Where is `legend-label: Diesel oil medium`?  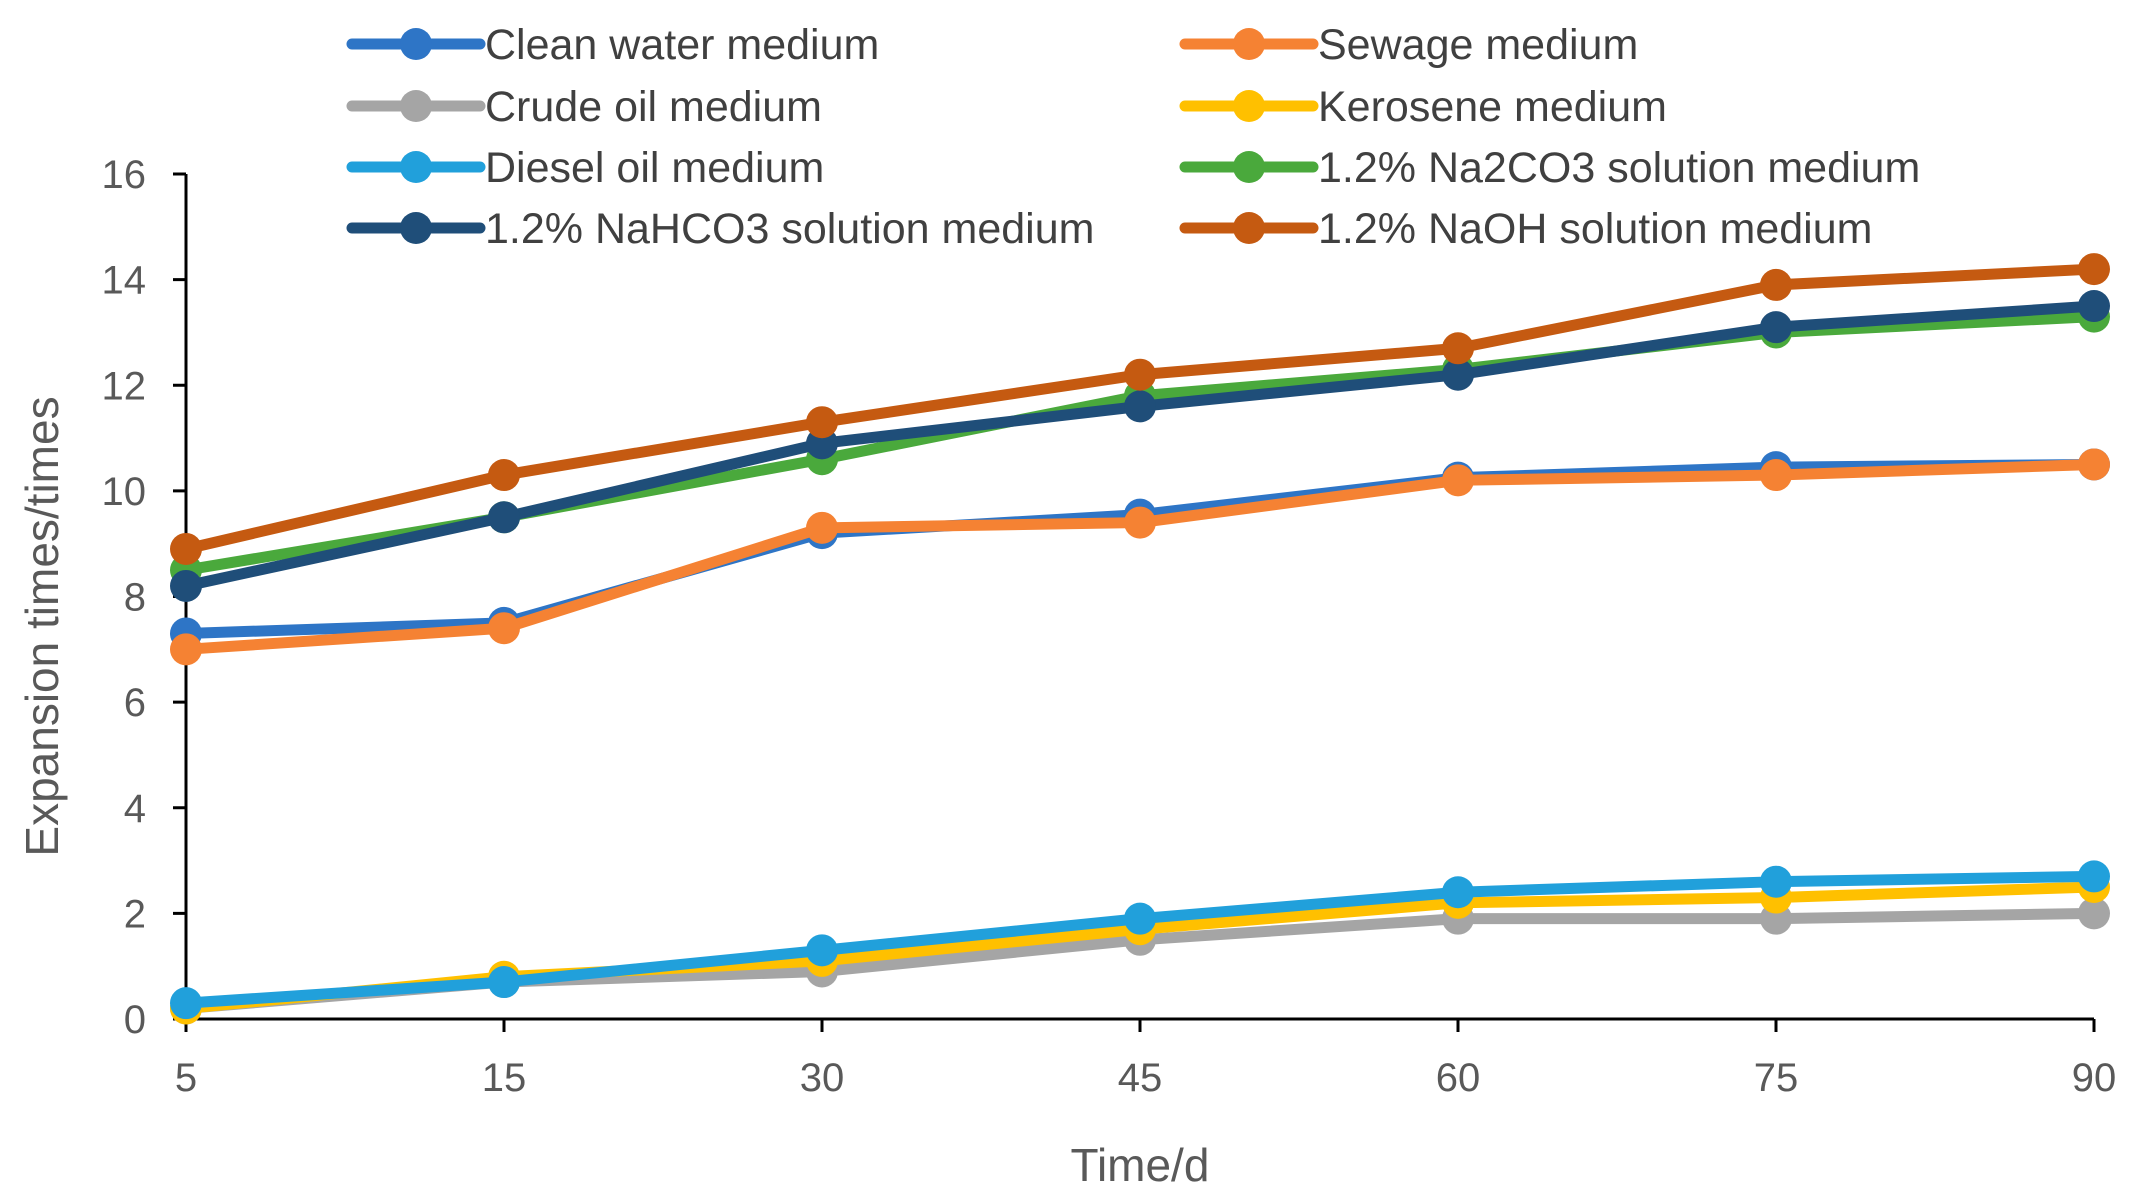
legend-label: Diesel oil medium is located at coordinates (654, 168).